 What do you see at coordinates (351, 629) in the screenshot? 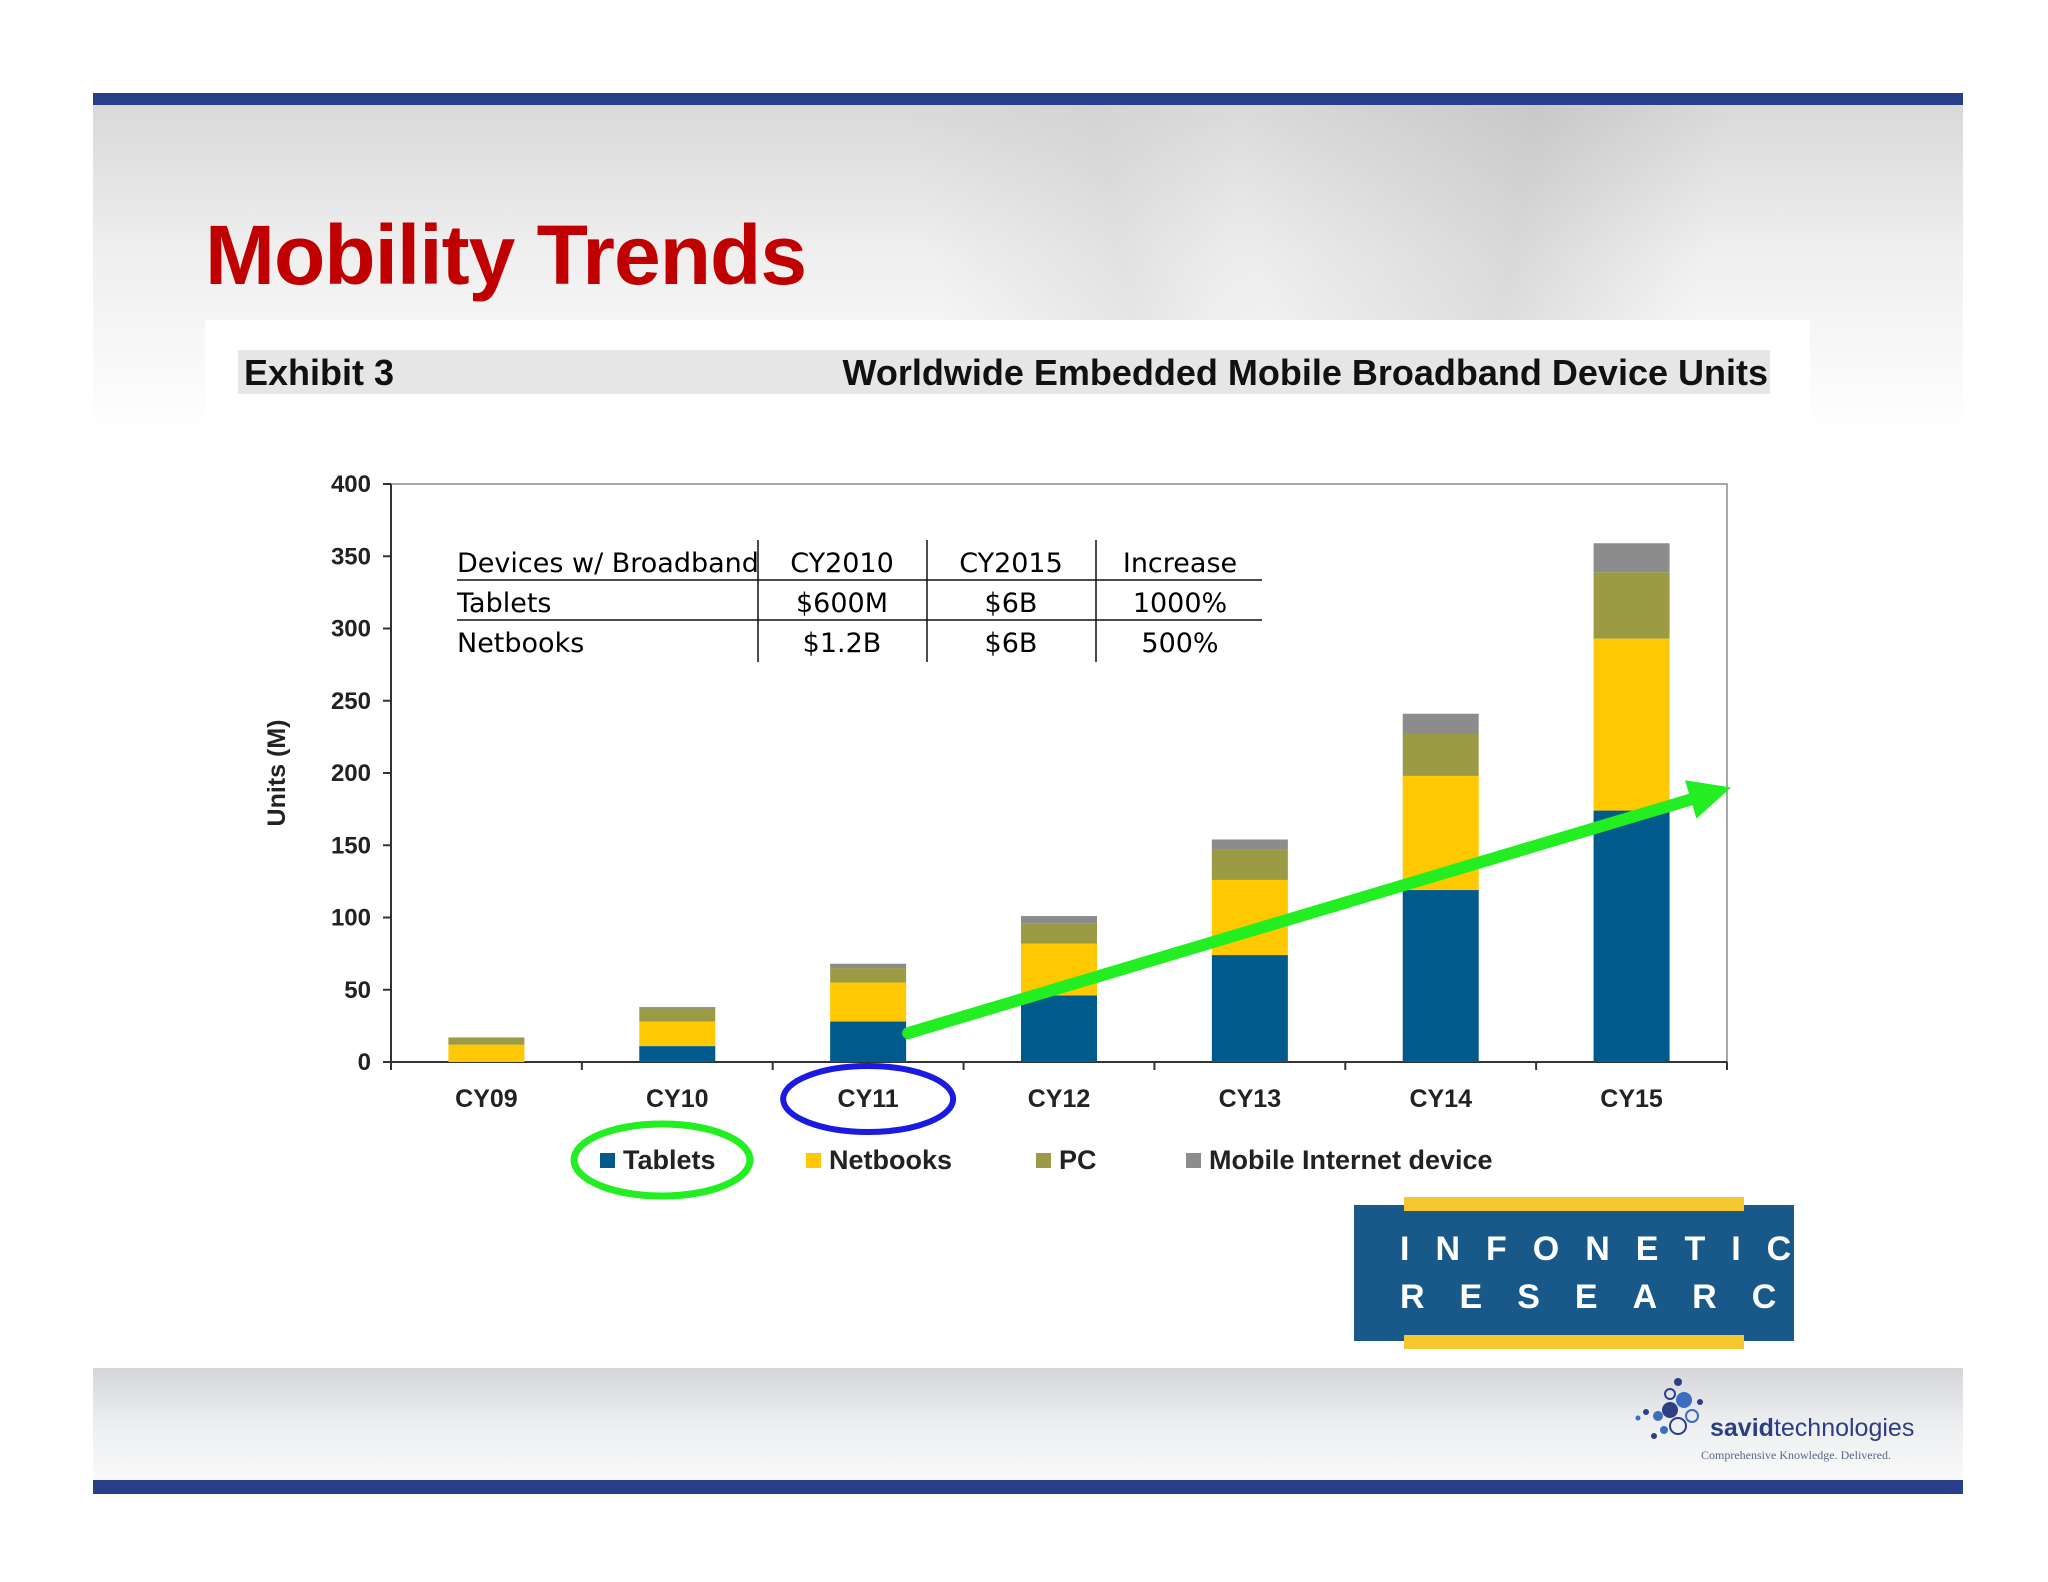
I see `y-tick-label: 300` at bounding box center [351, 629].